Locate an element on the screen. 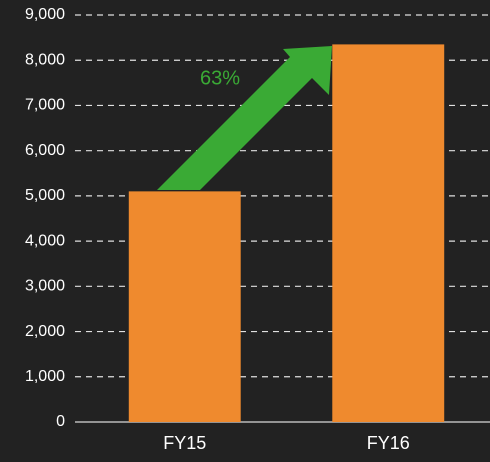 The image size is (490, 462). y-tick-label: 5,000 is located at coordinates (45, 195).